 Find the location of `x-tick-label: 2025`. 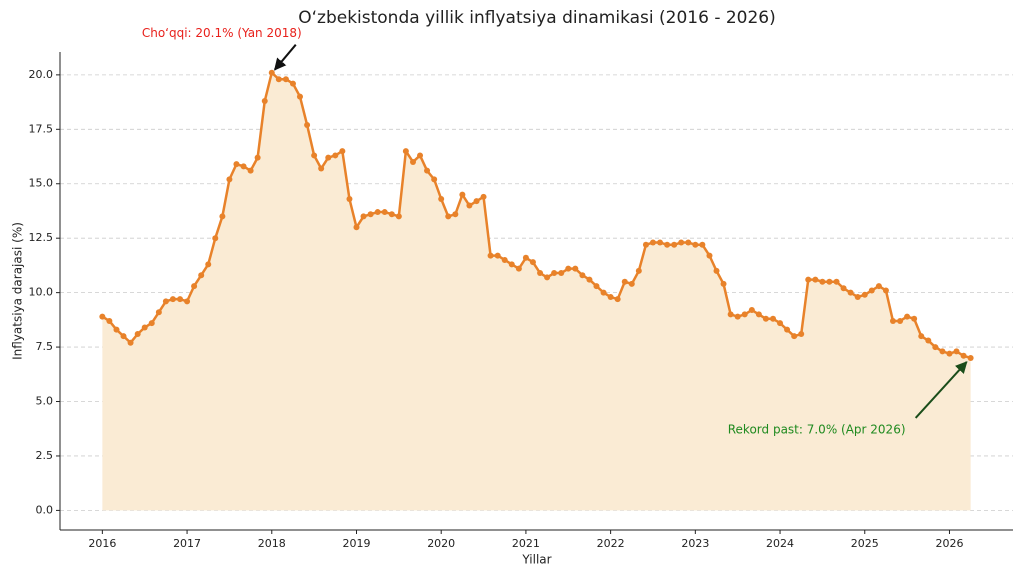

x-tick-label: 2025 is located at coordinates (865, 543).